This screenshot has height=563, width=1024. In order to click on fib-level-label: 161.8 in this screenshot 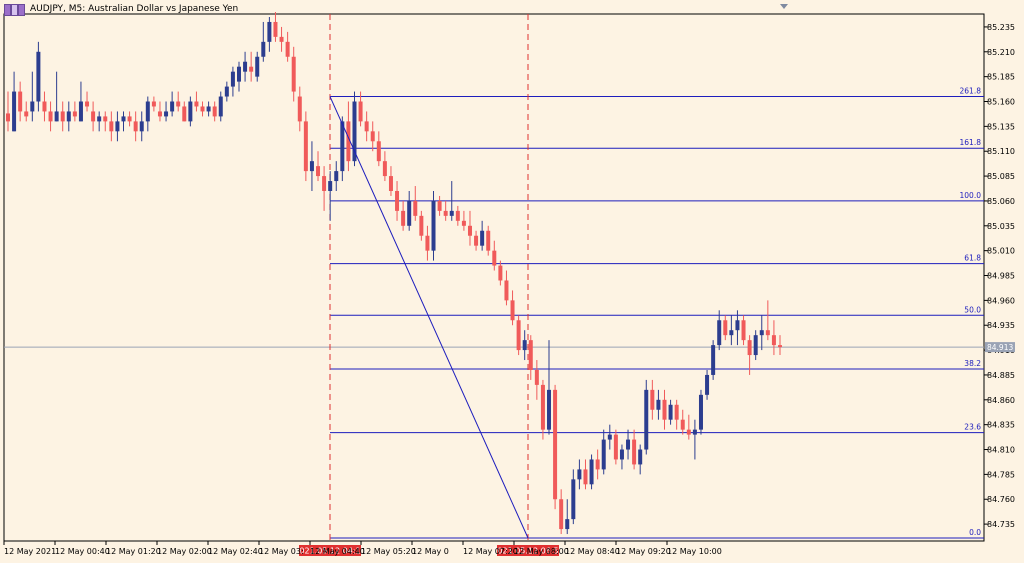, I will do `click(971, 142)`.